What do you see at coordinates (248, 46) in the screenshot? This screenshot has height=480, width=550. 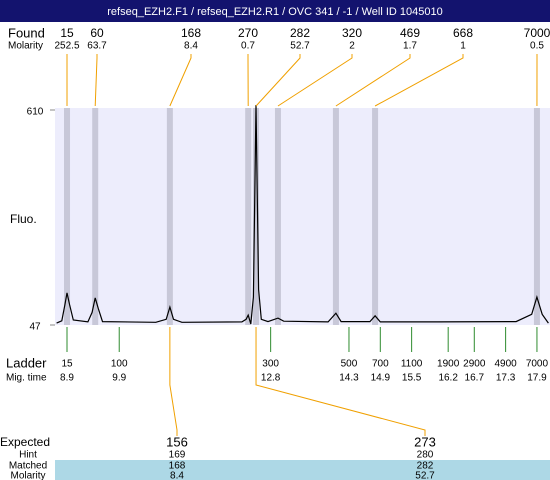 I see `found-molarity: 0.7` at bounding box center [248, 46].